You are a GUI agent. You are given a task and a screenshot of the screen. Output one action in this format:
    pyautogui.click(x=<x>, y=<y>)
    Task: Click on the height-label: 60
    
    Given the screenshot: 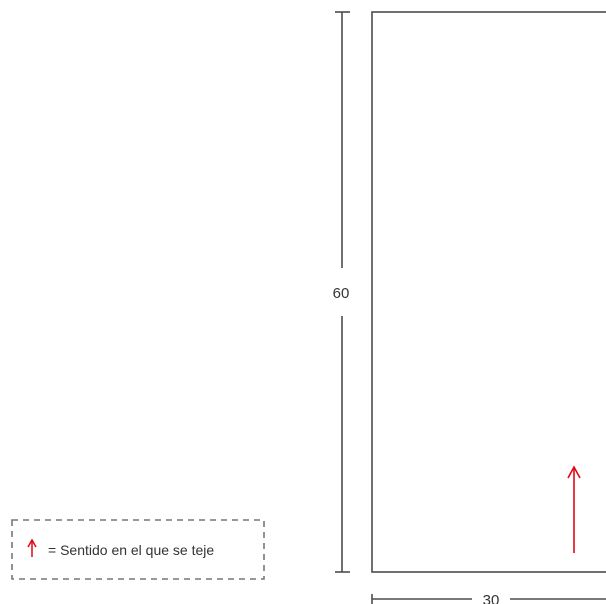 What is the action you would take?
    pyautogui.click(x=341, y=293)
    